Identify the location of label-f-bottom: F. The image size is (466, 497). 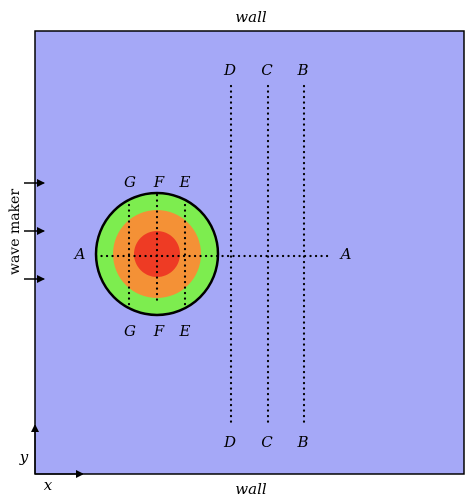
(159, 331).